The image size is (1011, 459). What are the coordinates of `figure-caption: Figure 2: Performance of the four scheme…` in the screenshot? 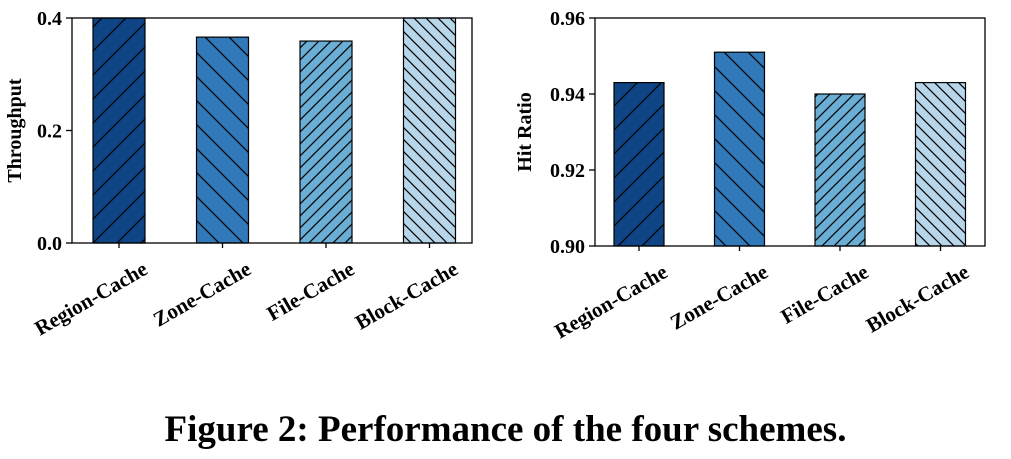 It's located at (505, 429).